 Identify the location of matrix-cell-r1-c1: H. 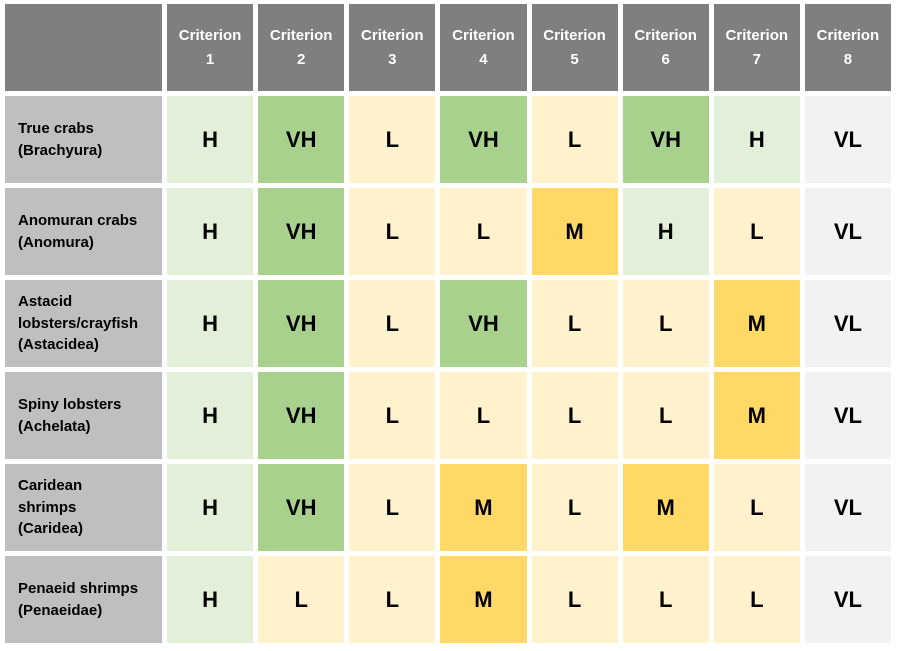
(210, 139).